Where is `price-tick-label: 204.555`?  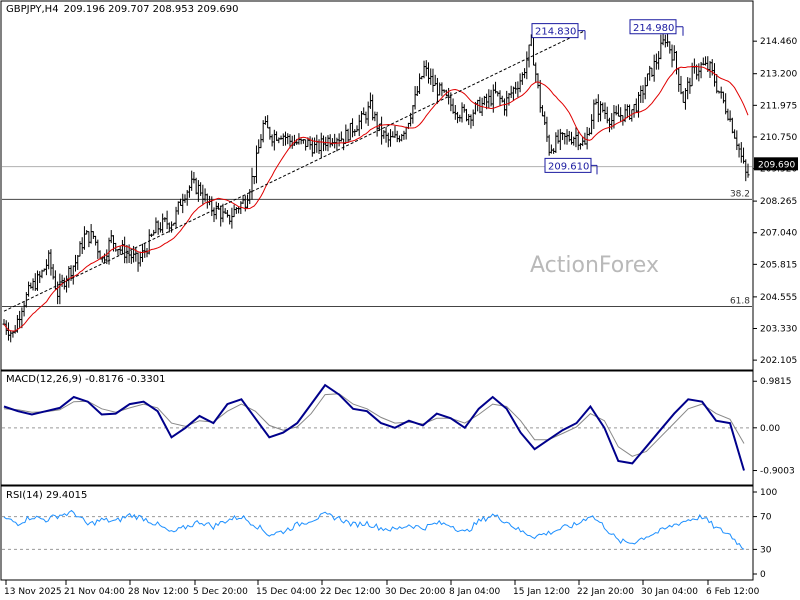 price-tick-label: 204.555 is located at coordinates (778, 298).